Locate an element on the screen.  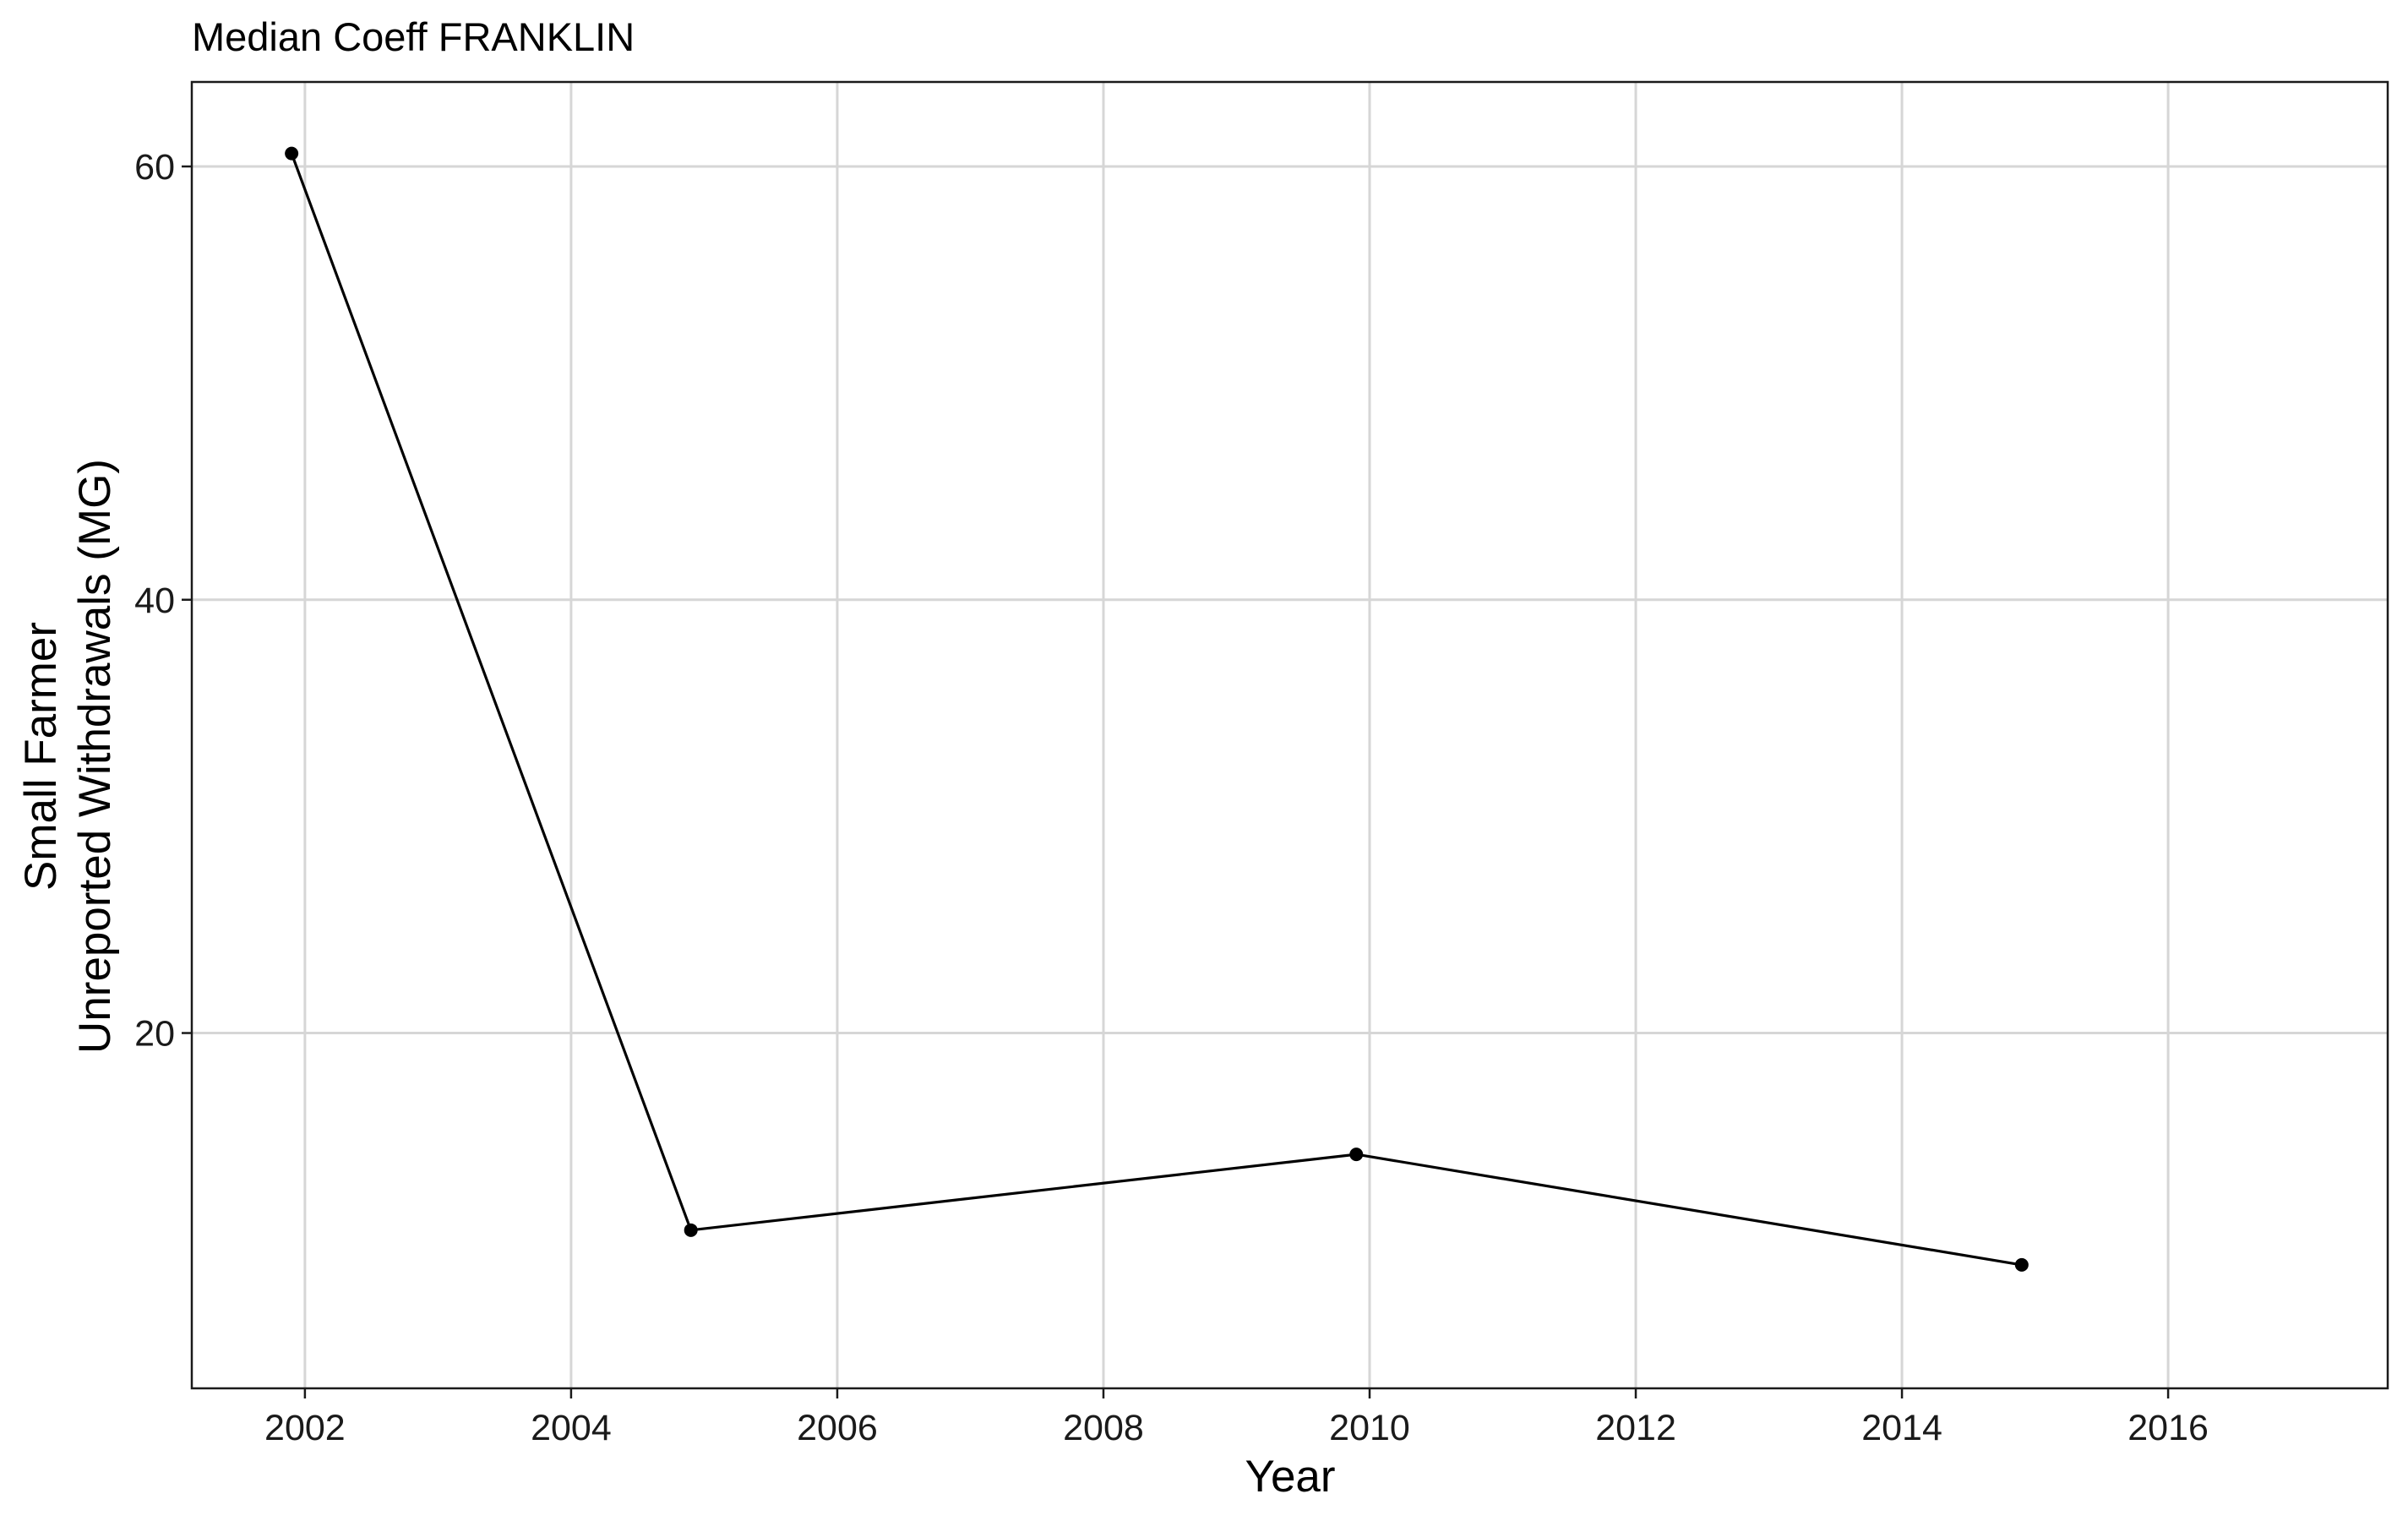
x-tick-label: 2006 is located at coordinates (837, 1428).